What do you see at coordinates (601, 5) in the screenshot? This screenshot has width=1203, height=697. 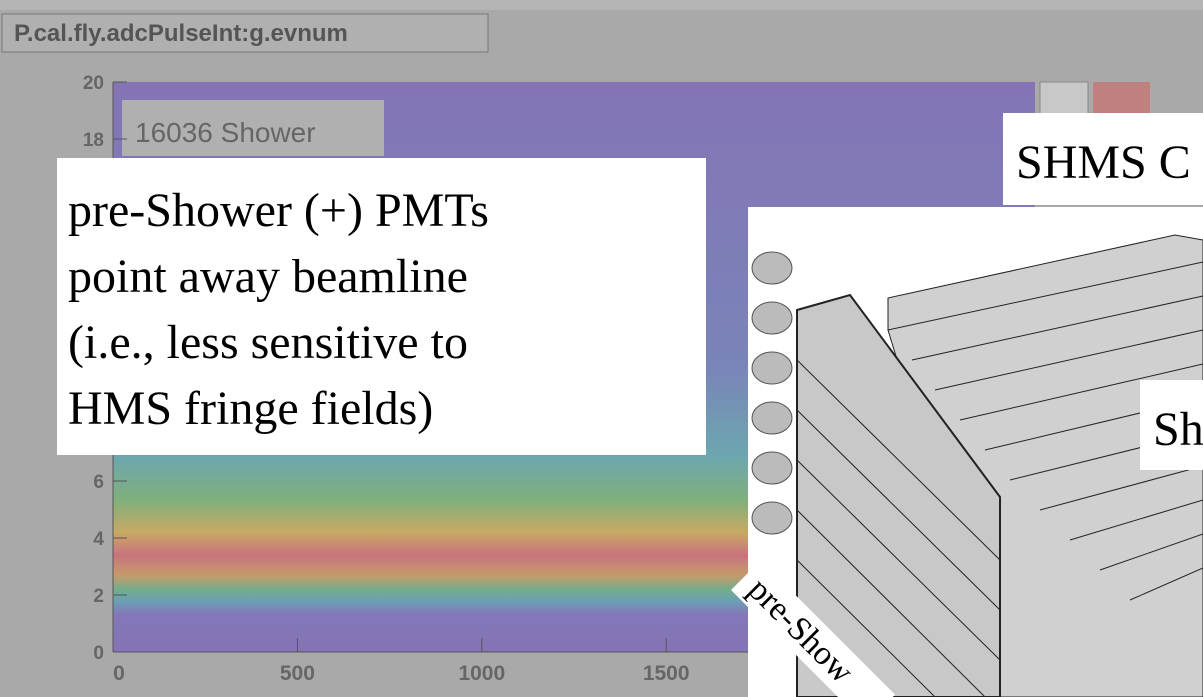 I see `top-strip` at bounding box center [601, 5].